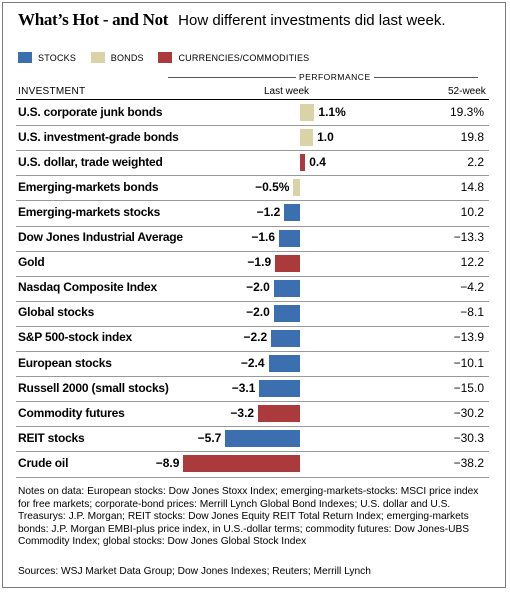  Describe the element at coordinates (65, 362) in the screenshot. I see `row-name: European stocks` at that location.